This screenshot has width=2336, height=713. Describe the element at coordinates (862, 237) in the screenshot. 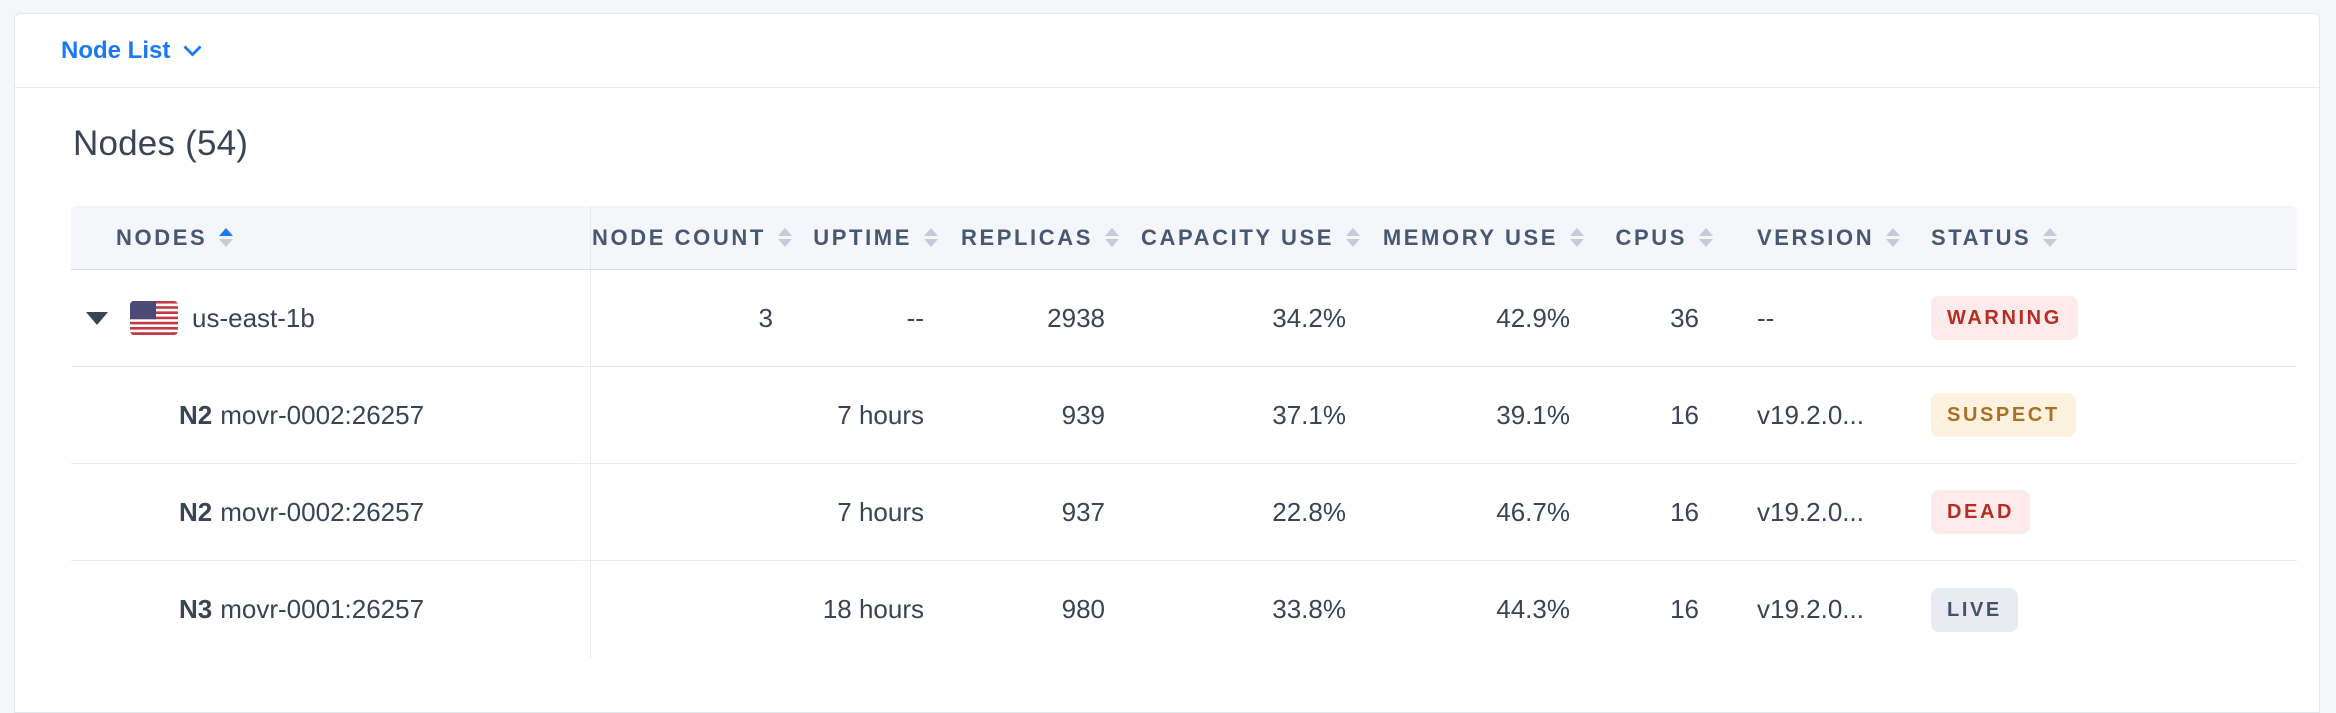

I see `column-label: UPTIME` at that location.